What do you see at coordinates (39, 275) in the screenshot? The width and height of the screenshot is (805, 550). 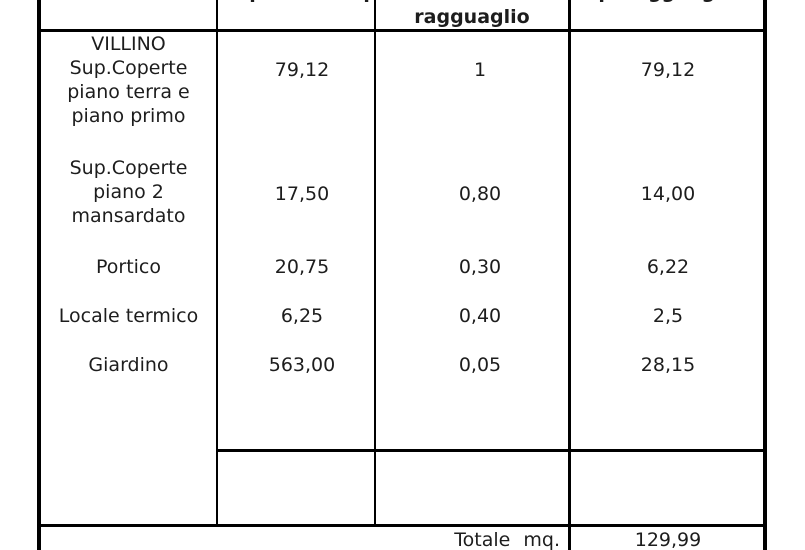 I see `table-border-left` at bounding box center [39, 275].